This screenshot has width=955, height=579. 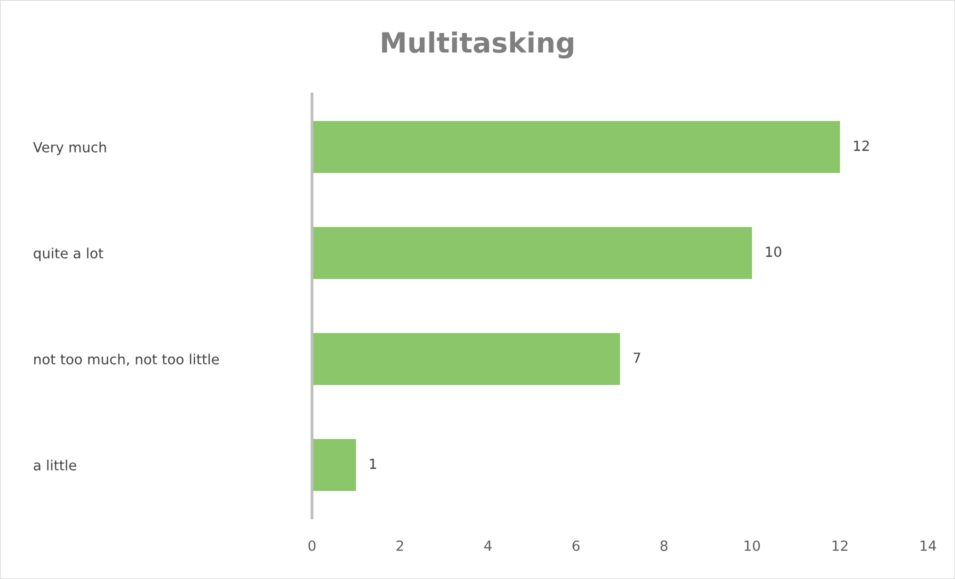 What do you see at coordinates (774, 252) in the screenshot?
I see `data-label: 10` at bounding box center [774, 252].